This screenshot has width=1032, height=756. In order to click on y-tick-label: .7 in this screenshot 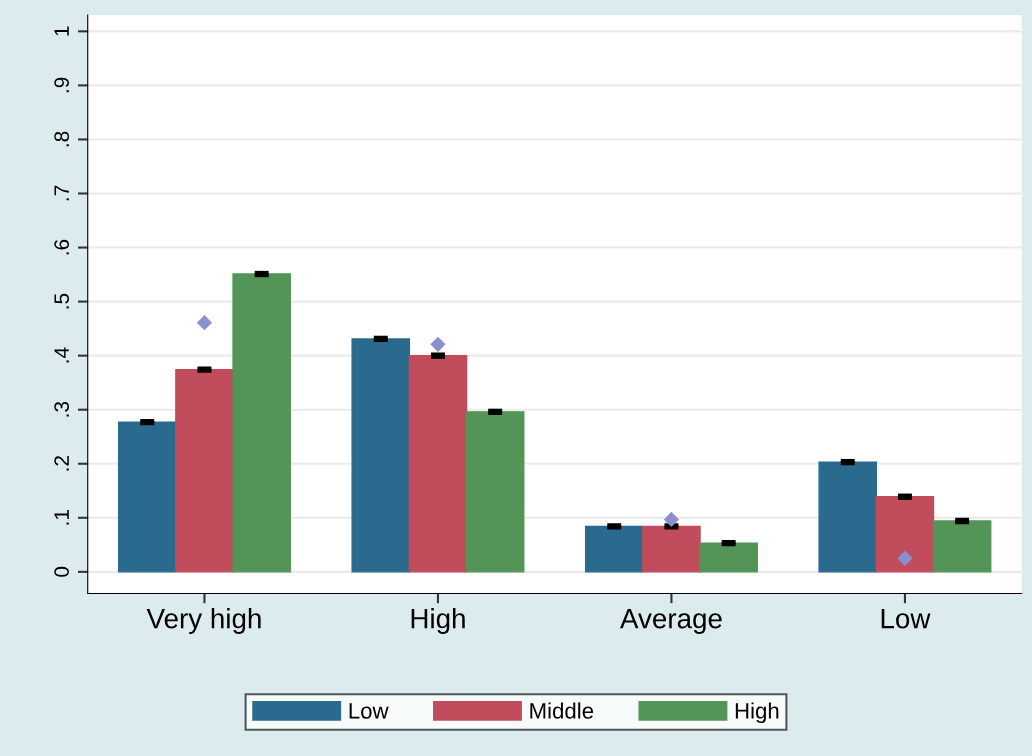, I will do `click(61, 193)`.